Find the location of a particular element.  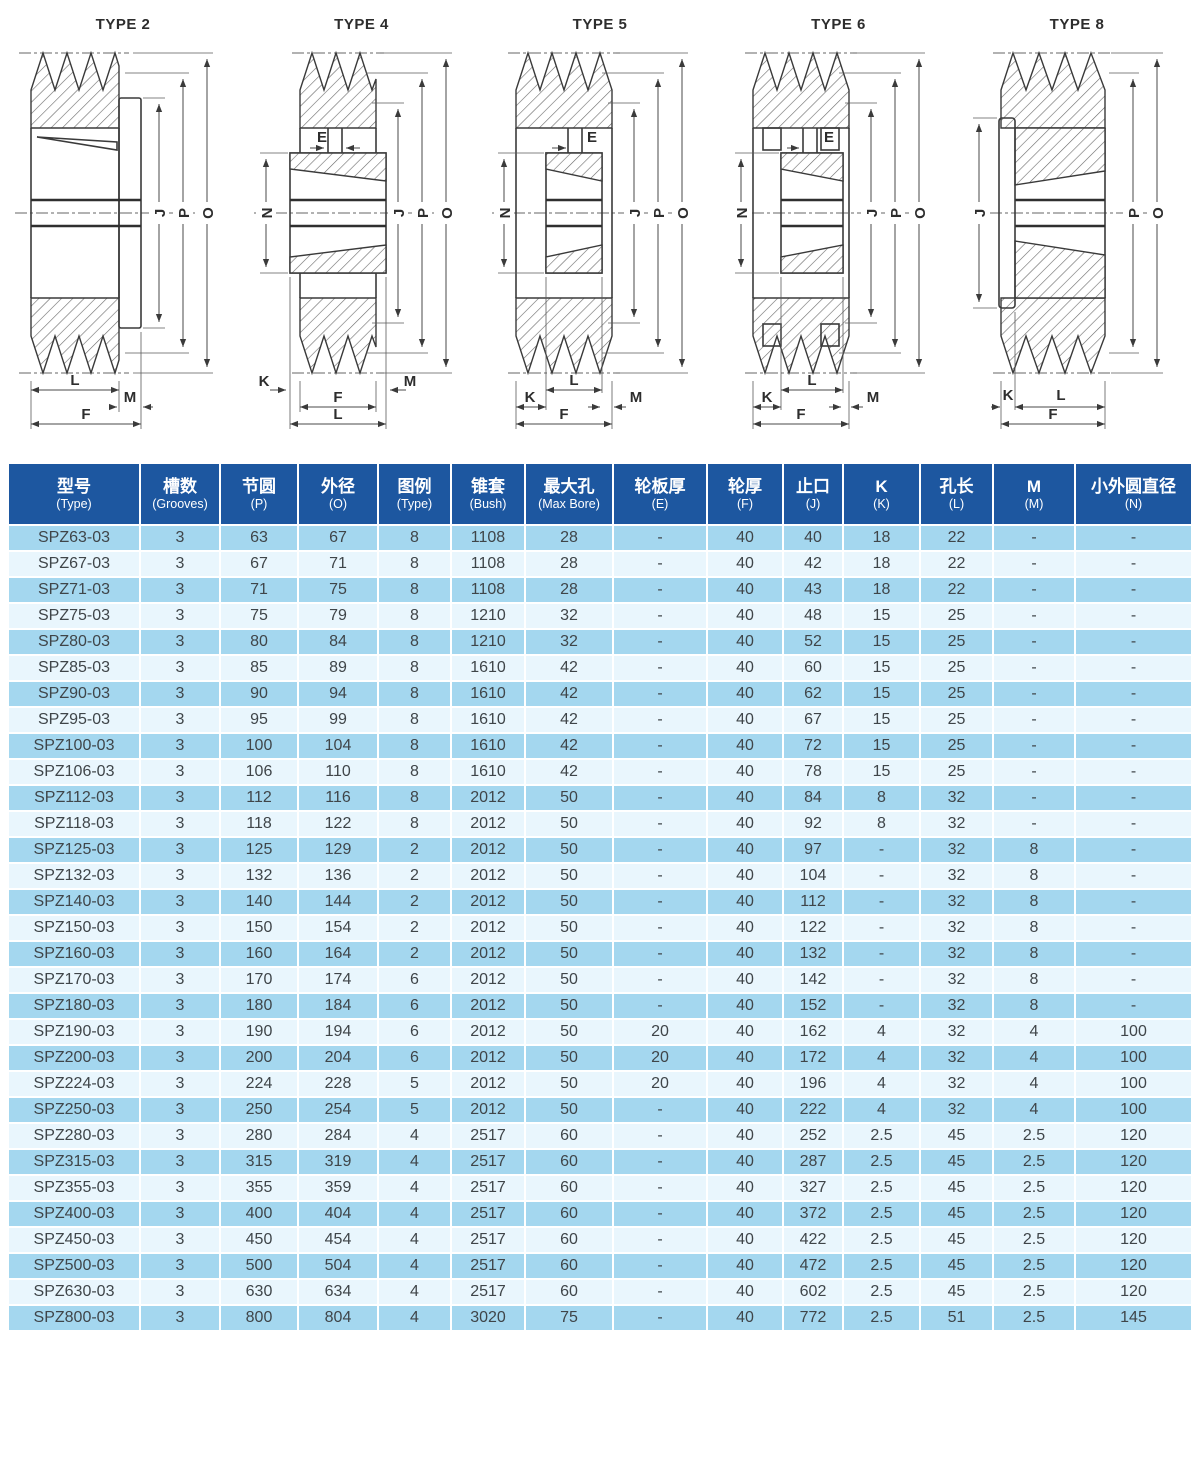

dim-label: K is located at coordinates (766, 397).